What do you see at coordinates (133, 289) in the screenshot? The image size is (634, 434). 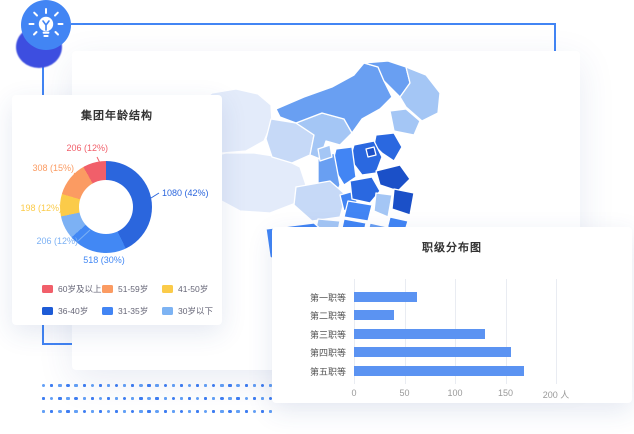 I see `legend-label: 51-59岁` at bounding box center [133, 289].